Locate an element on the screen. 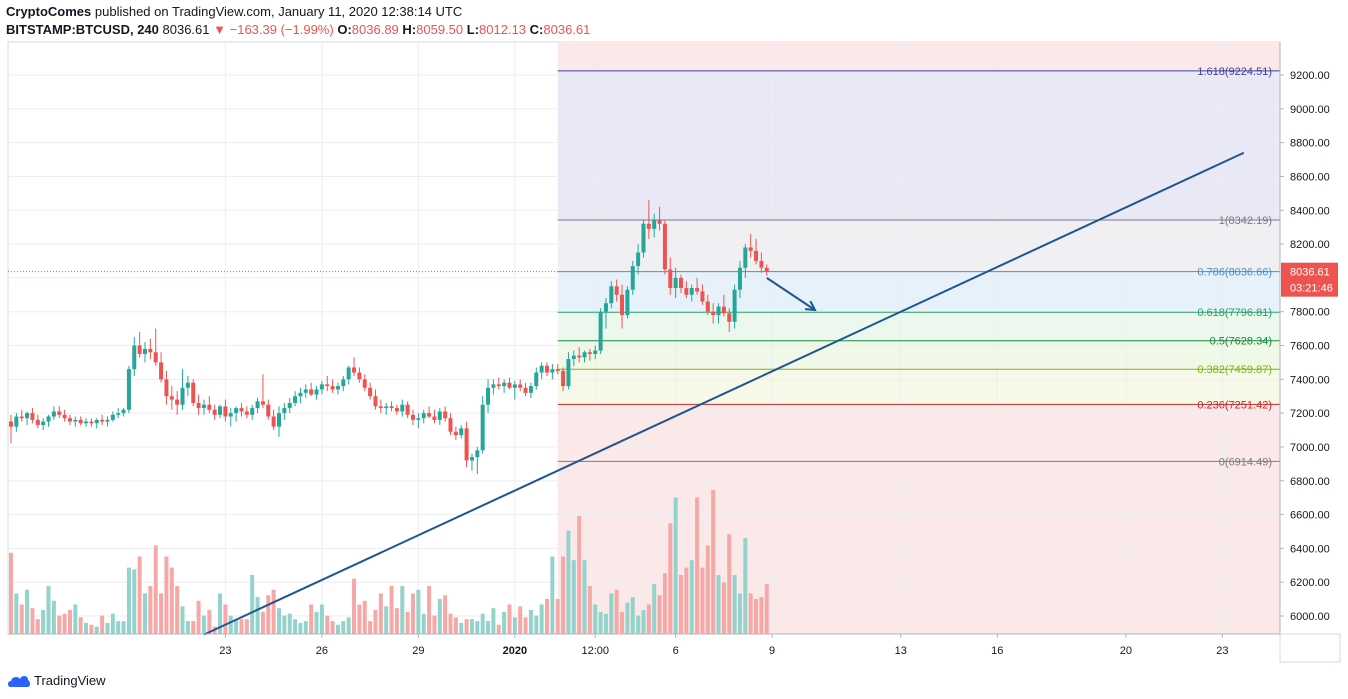  symbol-label: BITSTAMP:BTCUSD, 240 is located at coordinates (82, 29).